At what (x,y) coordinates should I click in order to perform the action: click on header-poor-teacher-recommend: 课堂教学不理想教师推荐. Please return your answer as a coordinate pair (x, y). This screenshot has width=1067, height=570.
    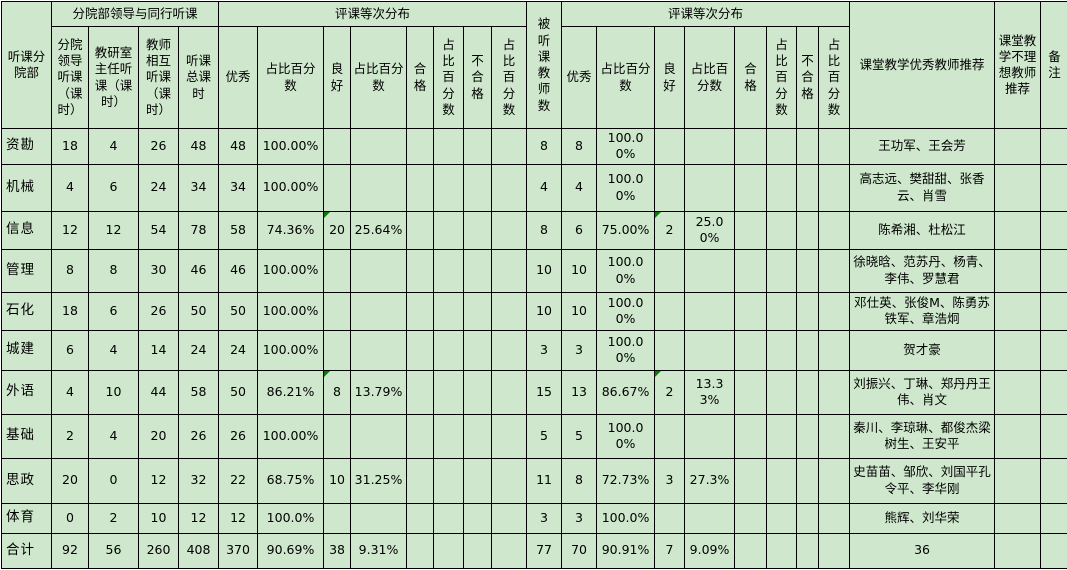
    Looking at the image, I should click on (1018, 65).